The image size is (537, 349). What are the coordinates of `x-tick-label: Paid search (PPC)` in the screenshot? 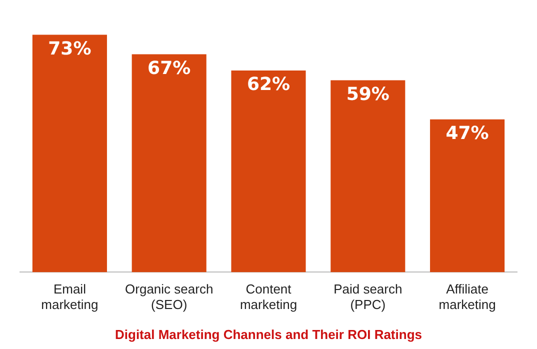 It's located at (368, 297).